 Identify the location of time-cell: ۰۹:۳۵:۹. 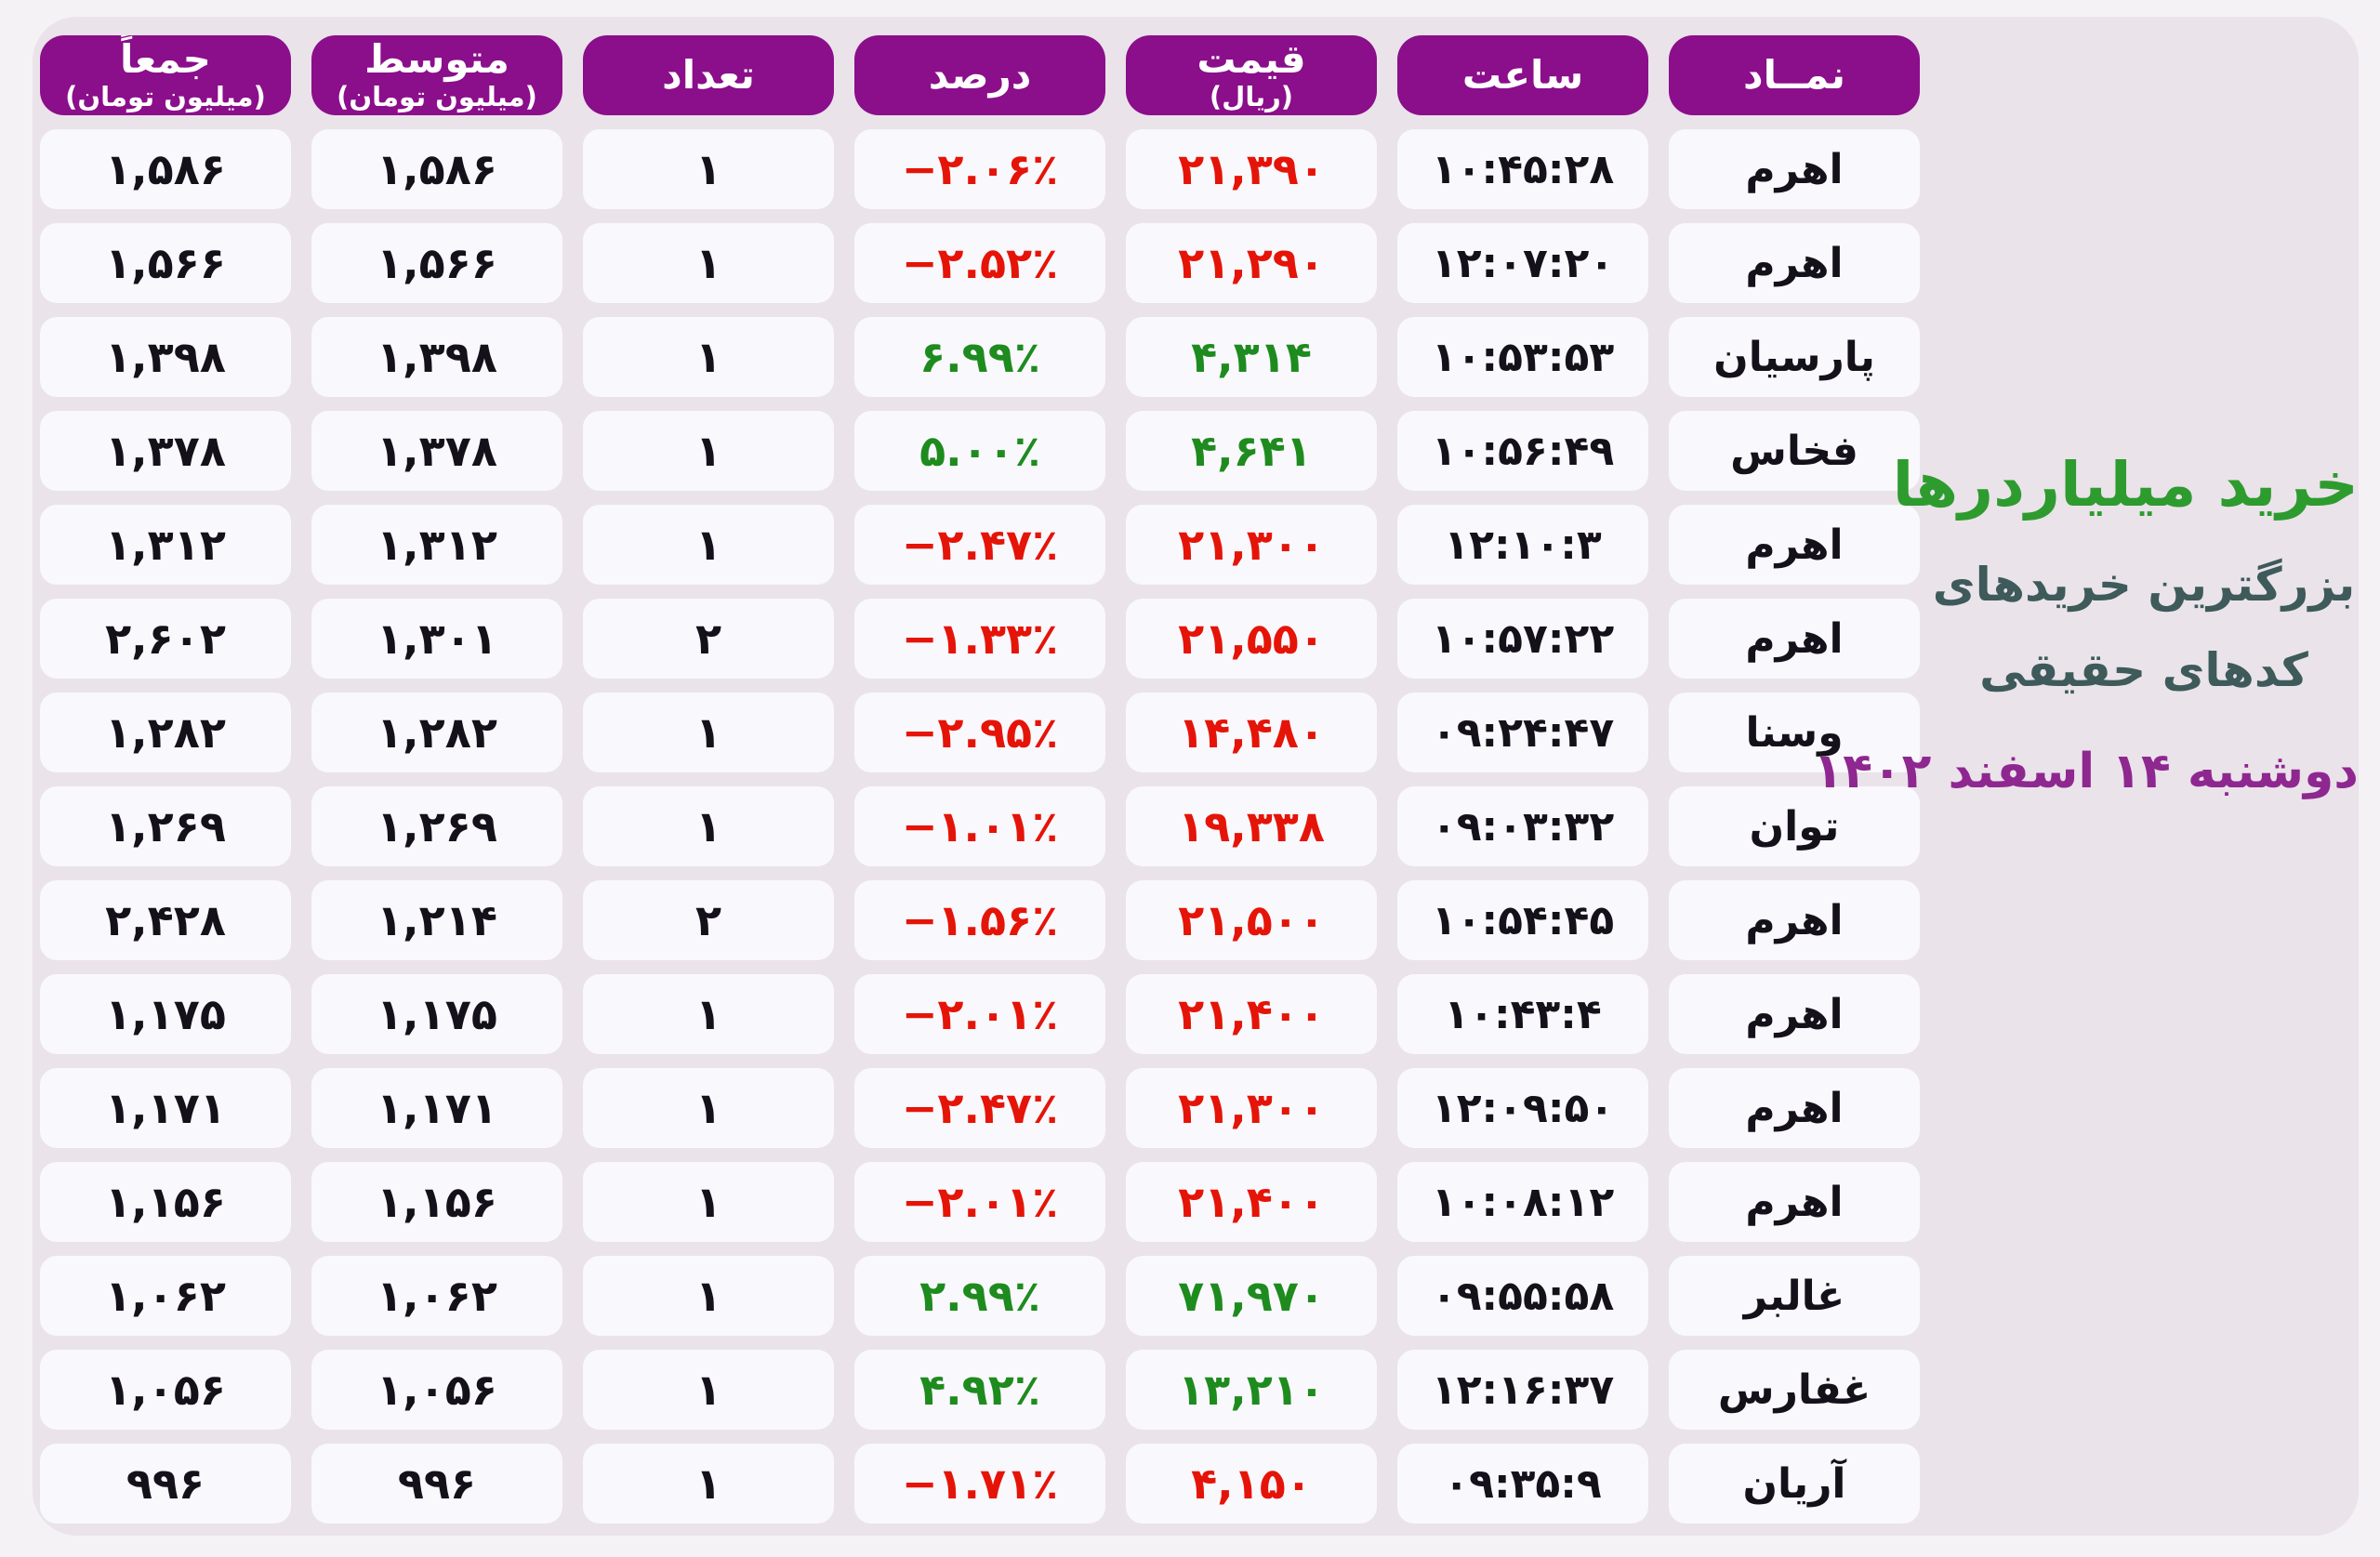
(1522, 1484).